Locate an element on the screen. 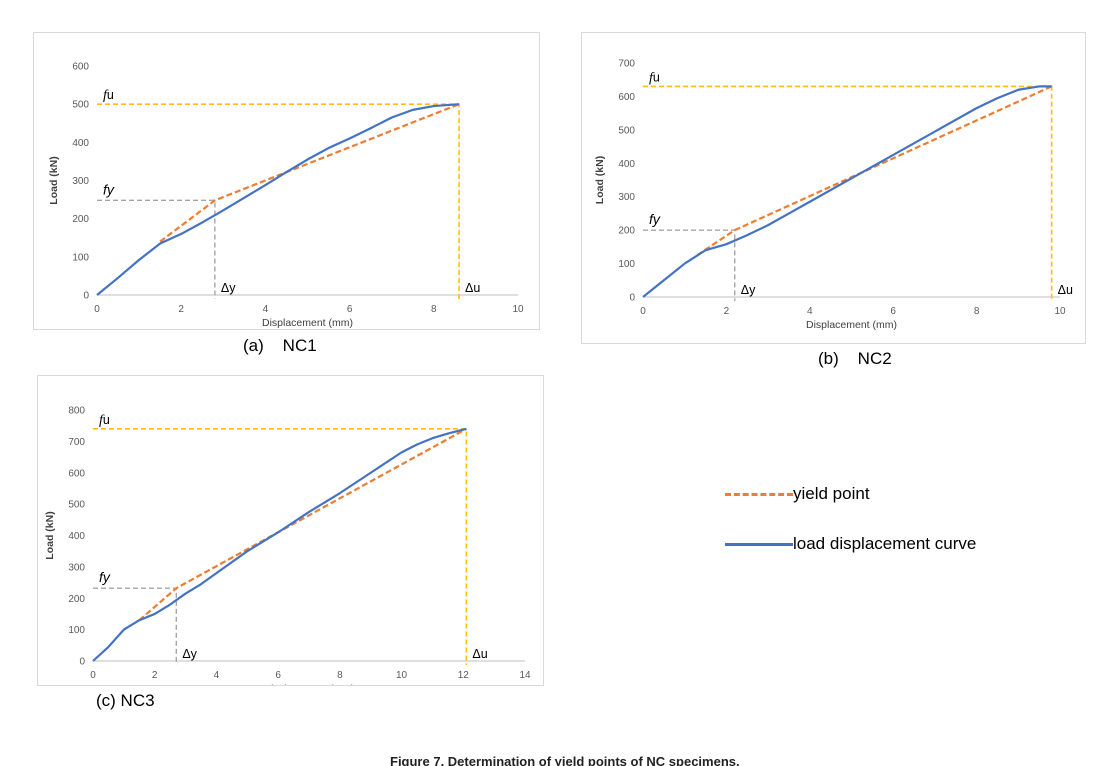 The image size is (1102, 766). x-tick-label: 12 is located at coordinates (464, 675).